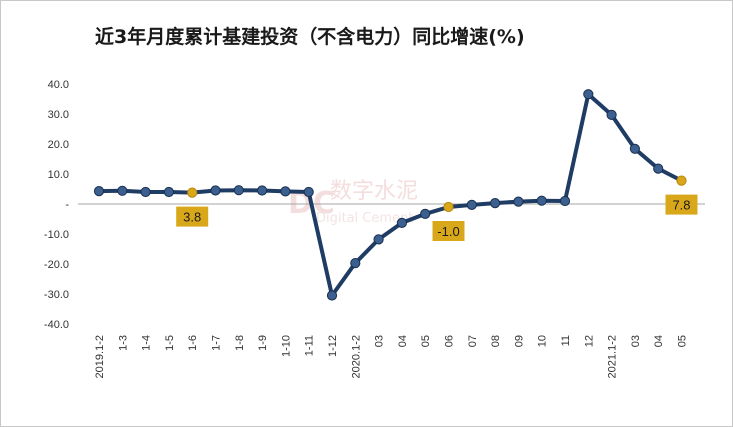 The width and height of the screenshot is (733, 427). What do you see at coordinates (473, 341) in the screenshot?
I see `x-tick-label: 07` at bounding box center [473, 341].